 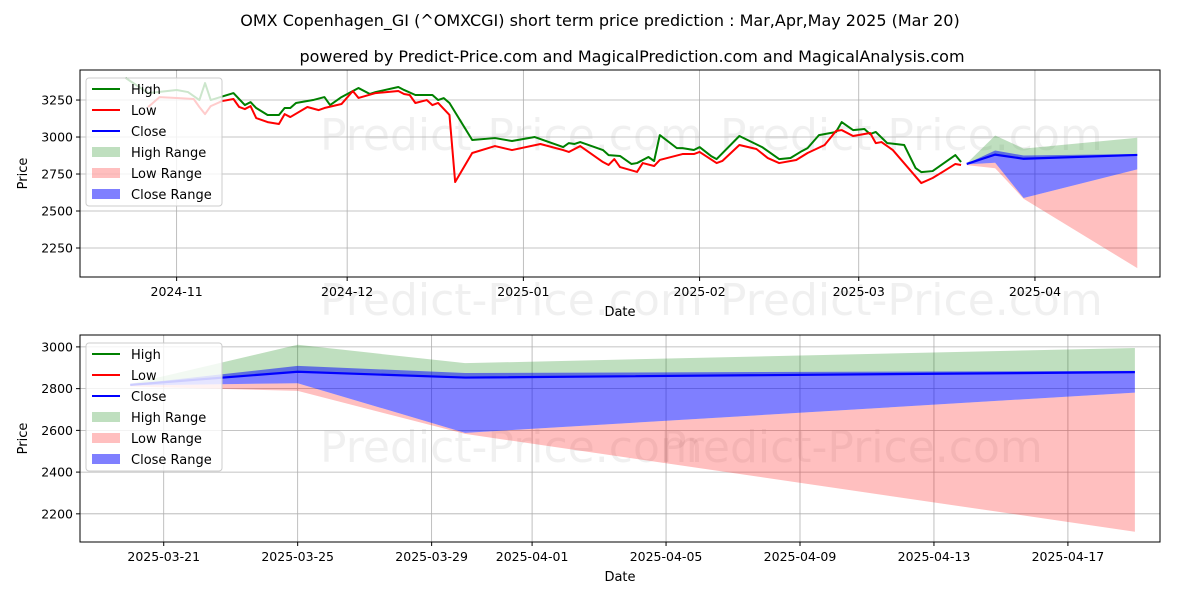 I want to click on y-tick-label: 2200, so click(x=57, y=513).